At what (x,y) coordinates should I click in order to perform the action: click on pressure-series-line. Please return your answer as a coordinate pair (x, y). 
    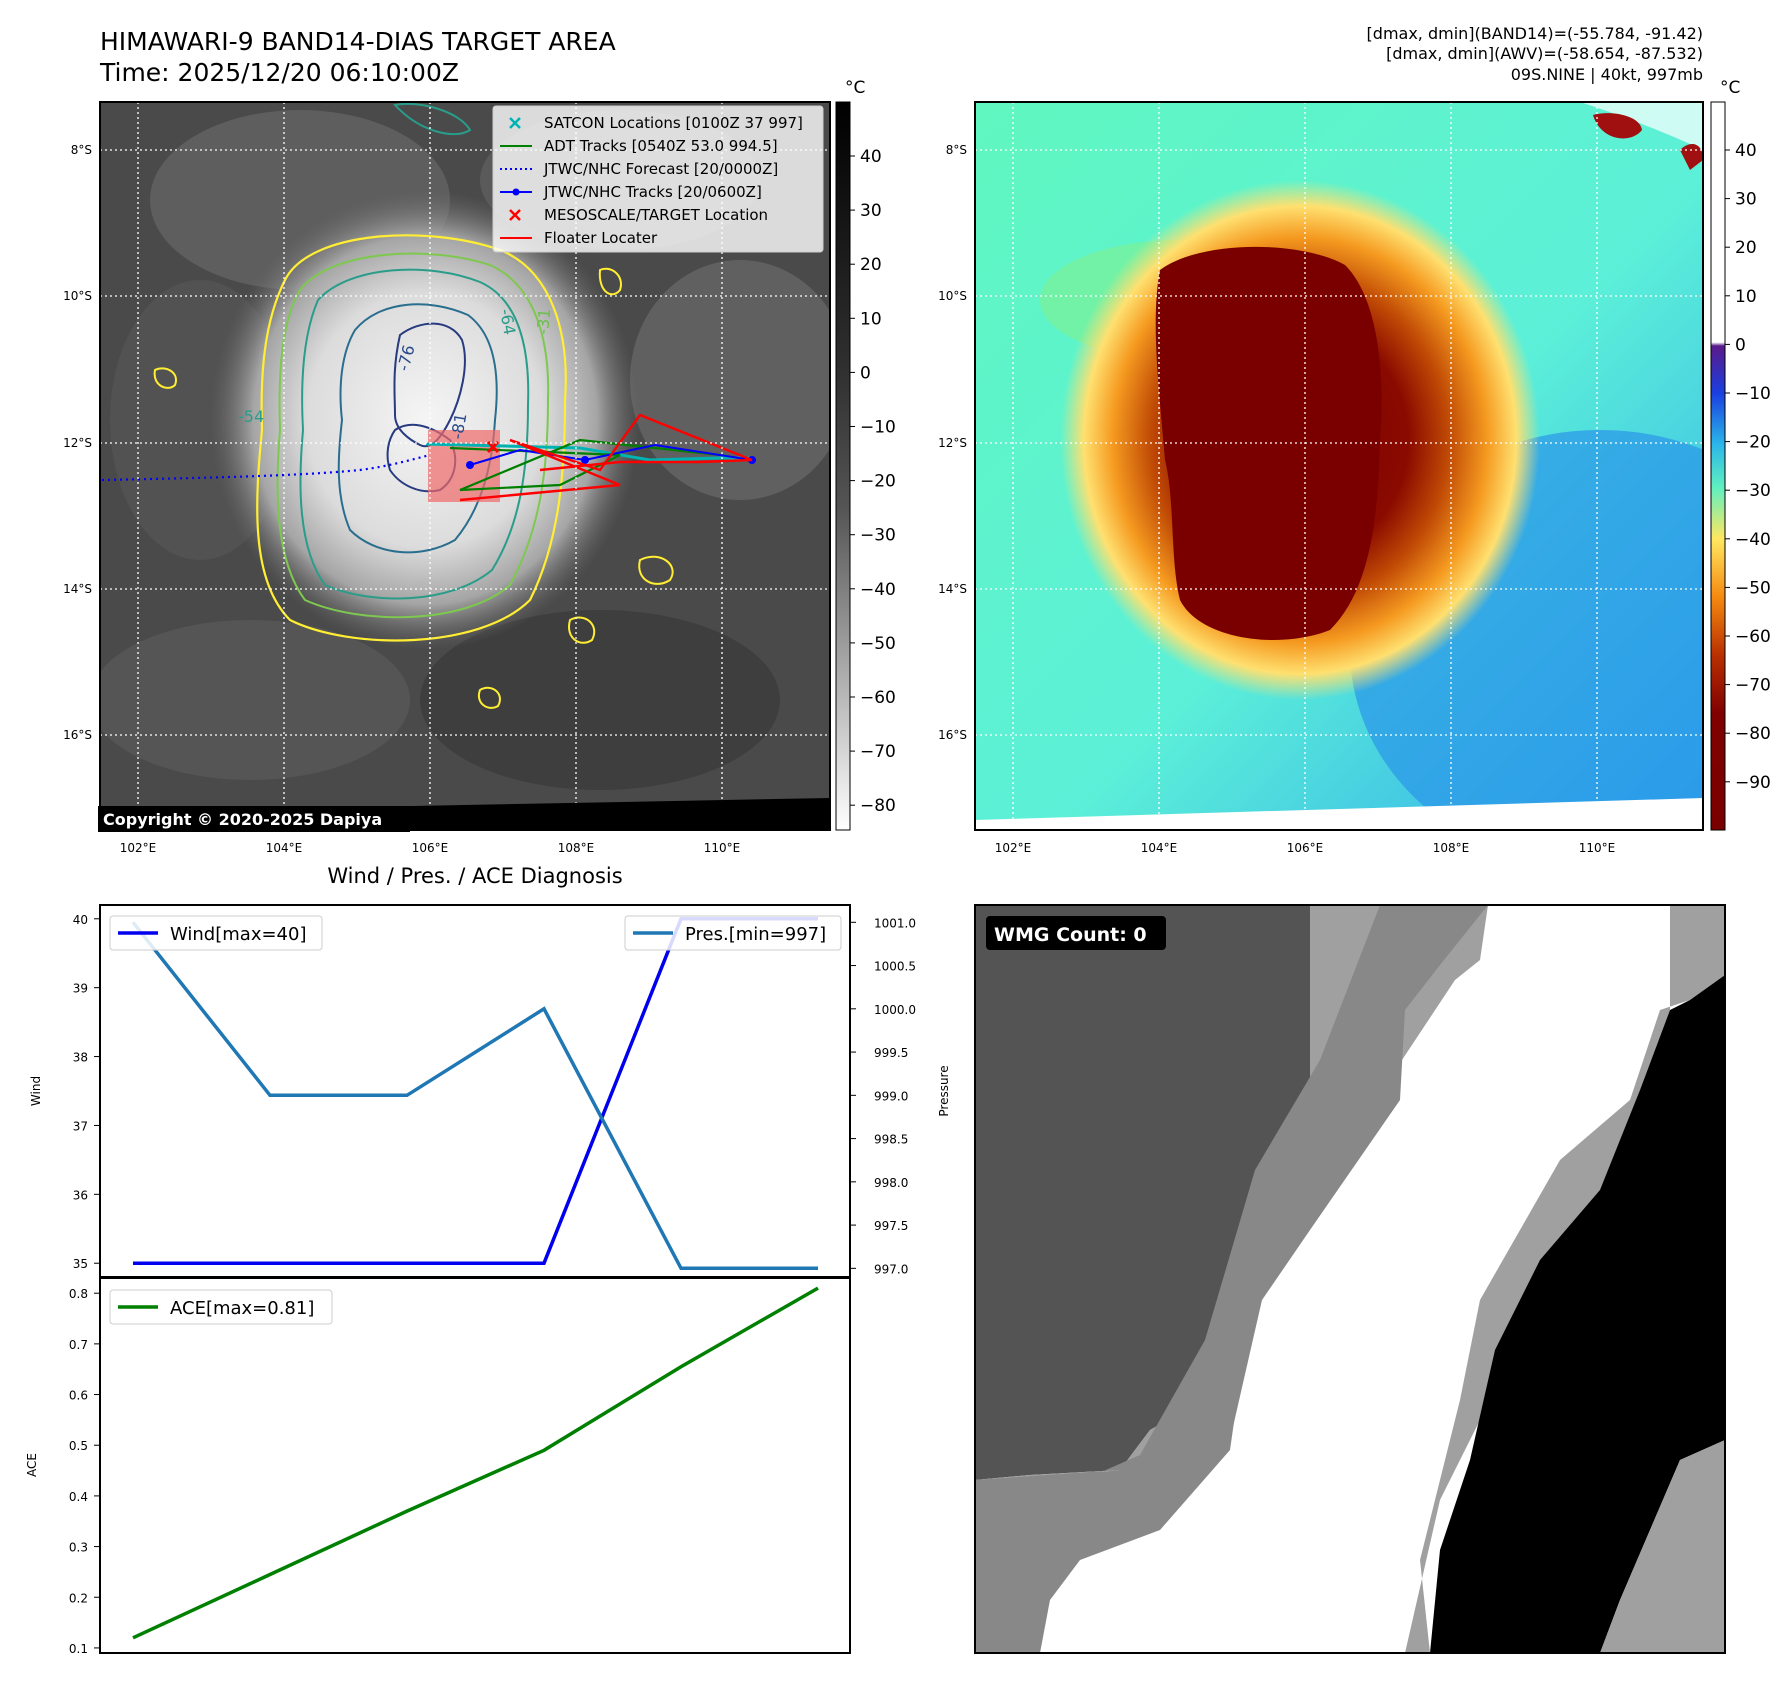
    Looking at the image, I should click on (474, 1096).